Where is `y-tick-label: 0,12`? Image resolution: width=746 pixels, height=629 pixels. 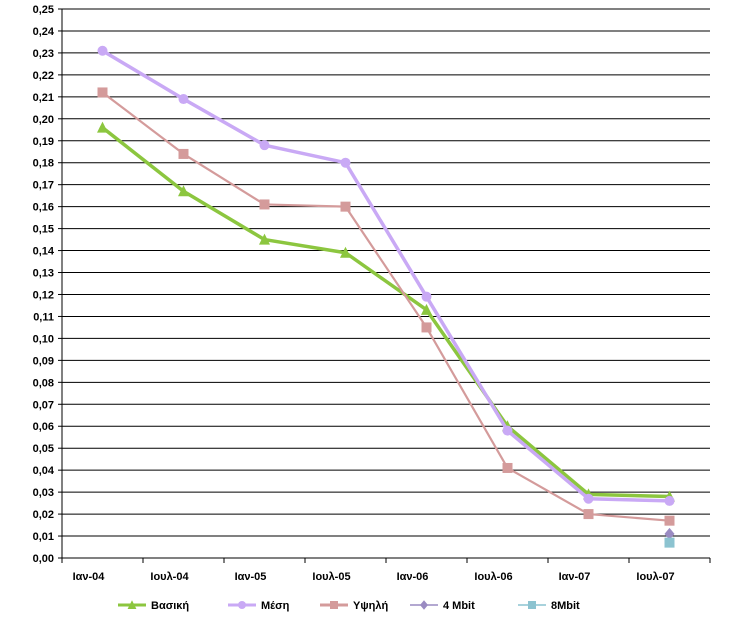 y-tick-label: 0,12 is located at coordinates (43, 295).